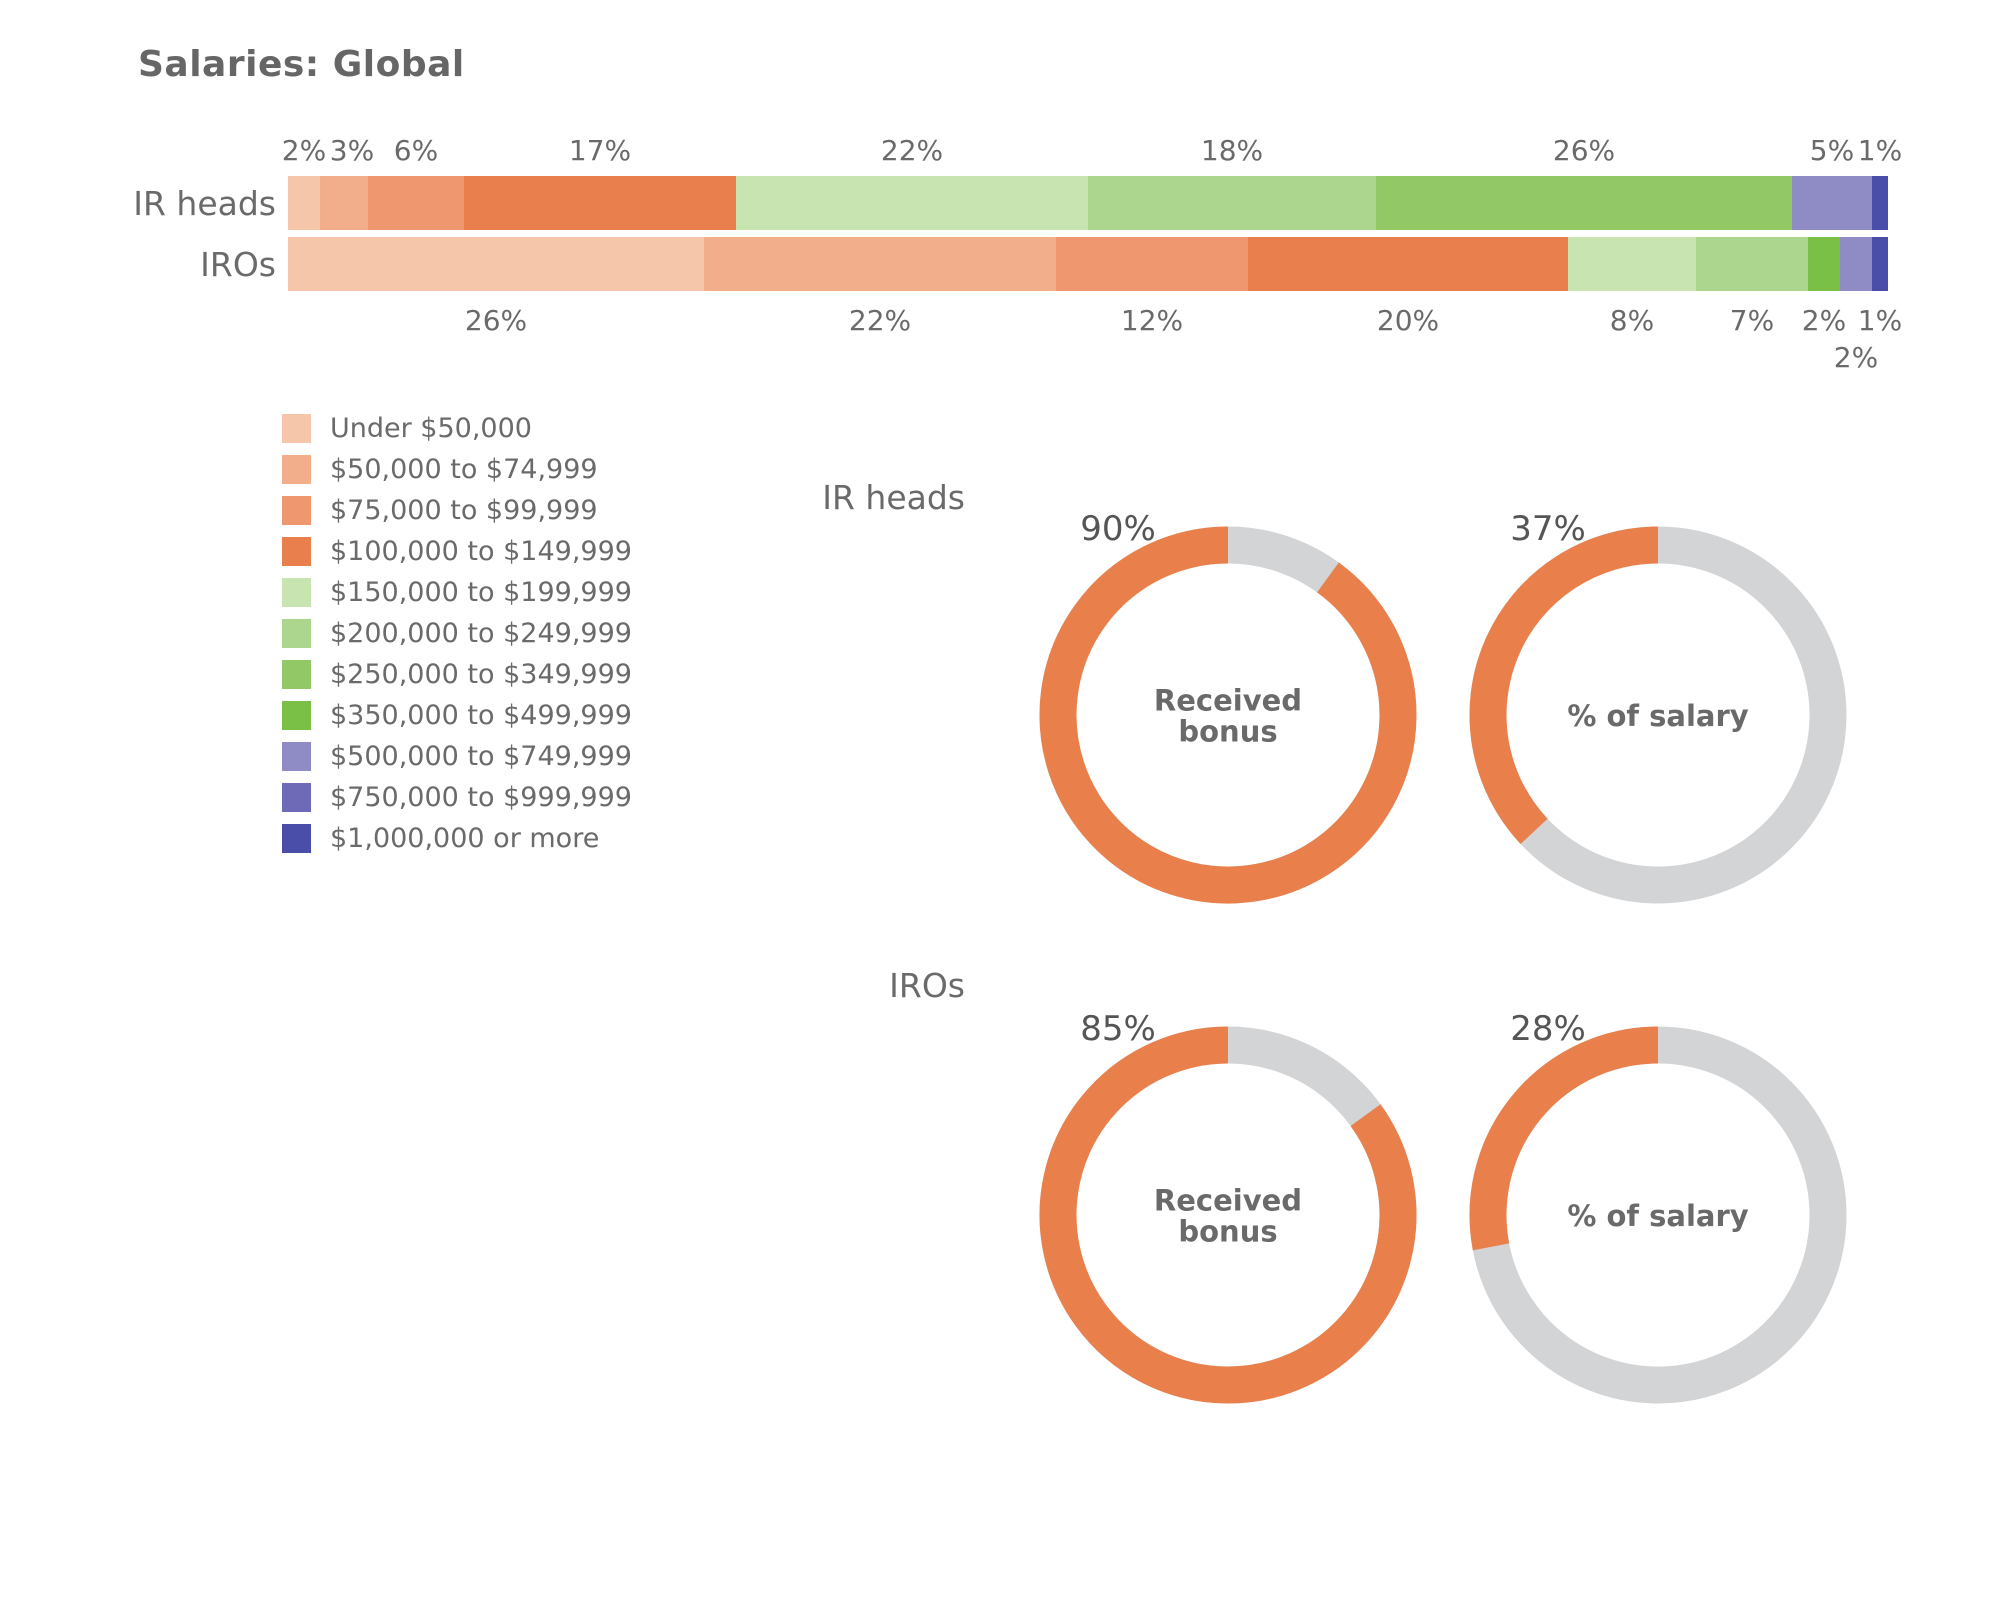 The image size is (2000, 1607). I want to click on chart-title: Salaries: Global, so click(301, 64).